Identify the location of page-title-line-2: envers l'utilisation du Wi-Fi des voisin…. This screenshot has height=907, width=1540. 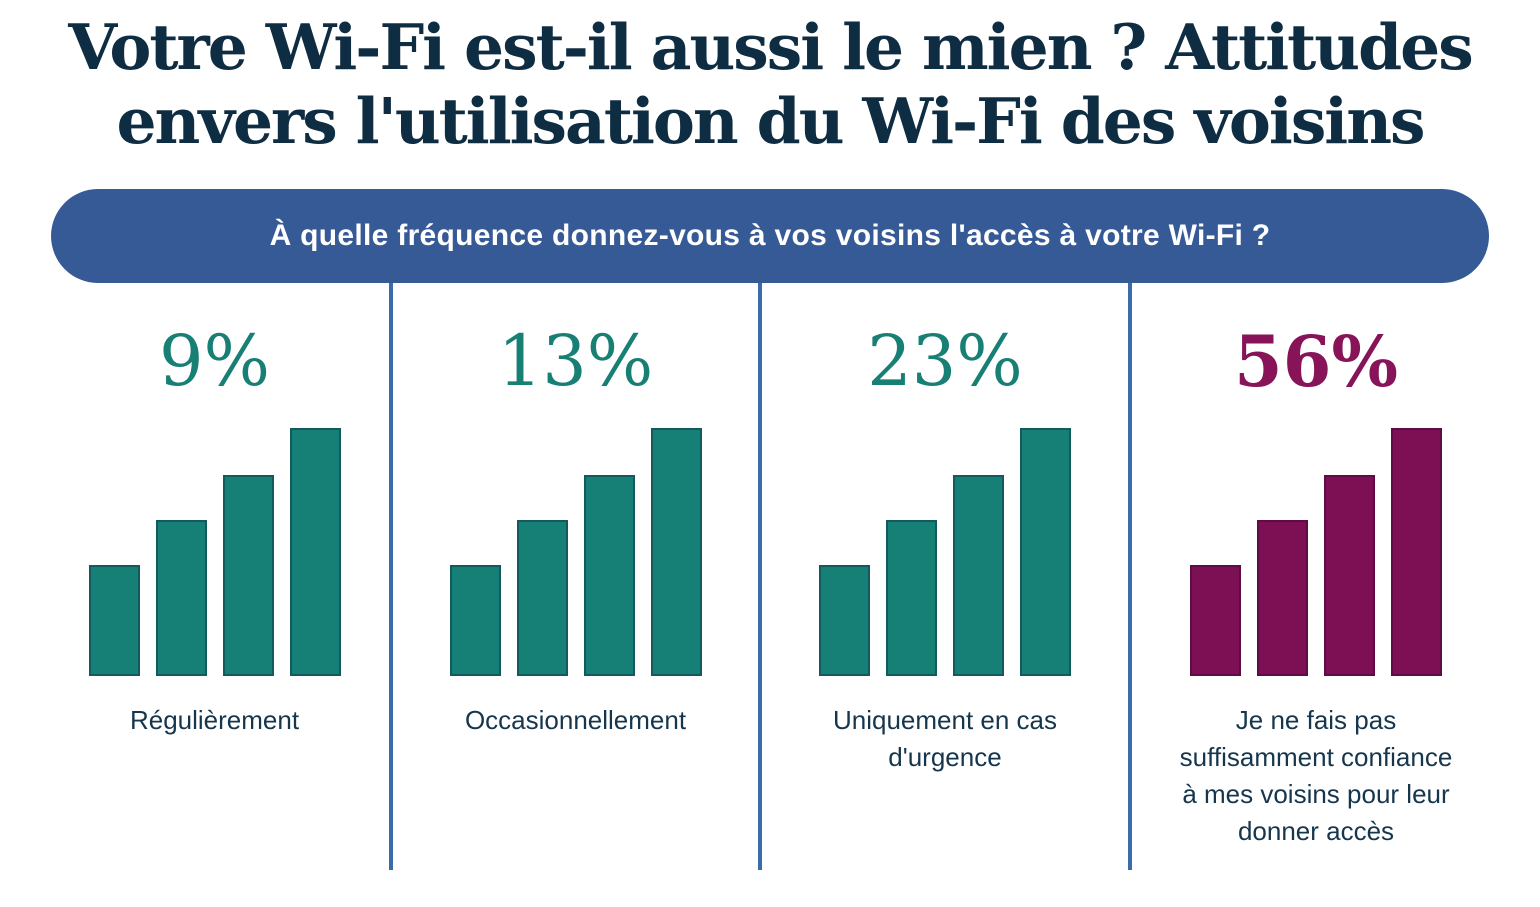
(770, 121).